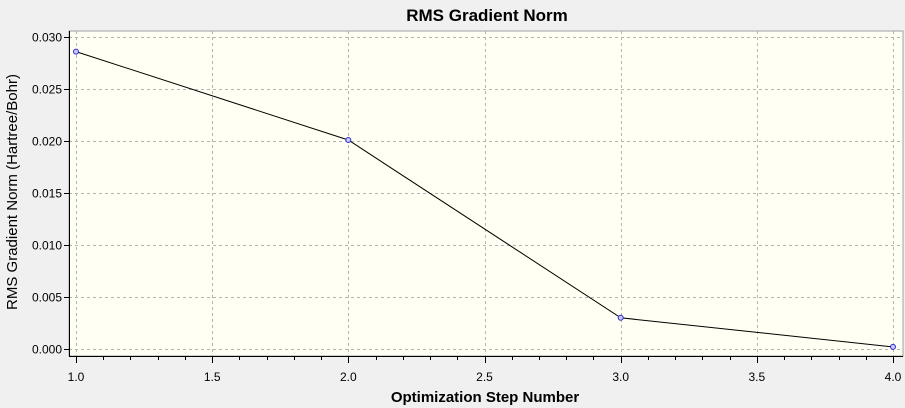 The image size is (905, 408). I want to click on y-tick-label: 0.015, so click(47, 194).